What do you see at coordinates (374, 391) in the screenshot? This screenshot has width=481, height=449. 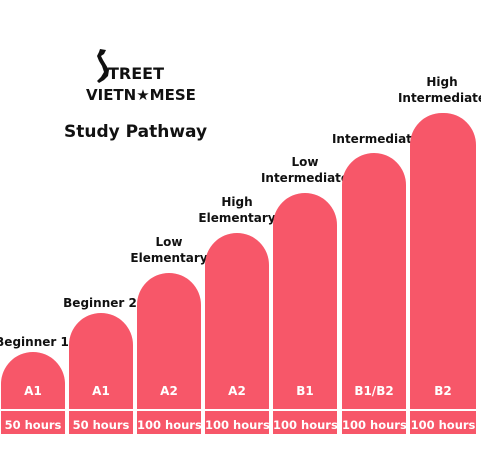 I see `level-code: B1/B2` at bounding box center [374, 391].